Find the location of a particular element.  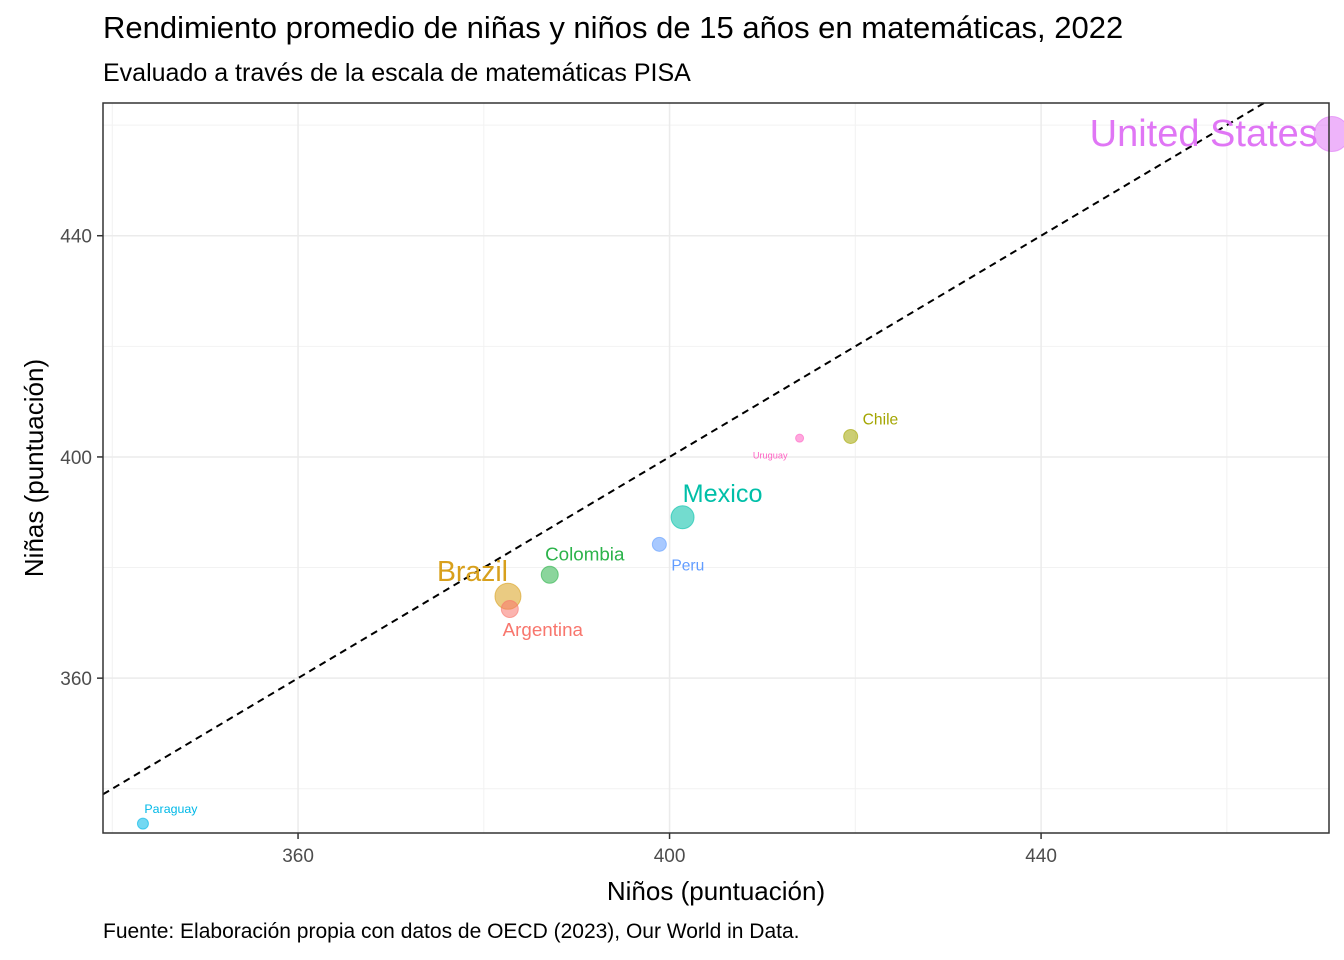

point-colombia is located at coordinates (549, 574).